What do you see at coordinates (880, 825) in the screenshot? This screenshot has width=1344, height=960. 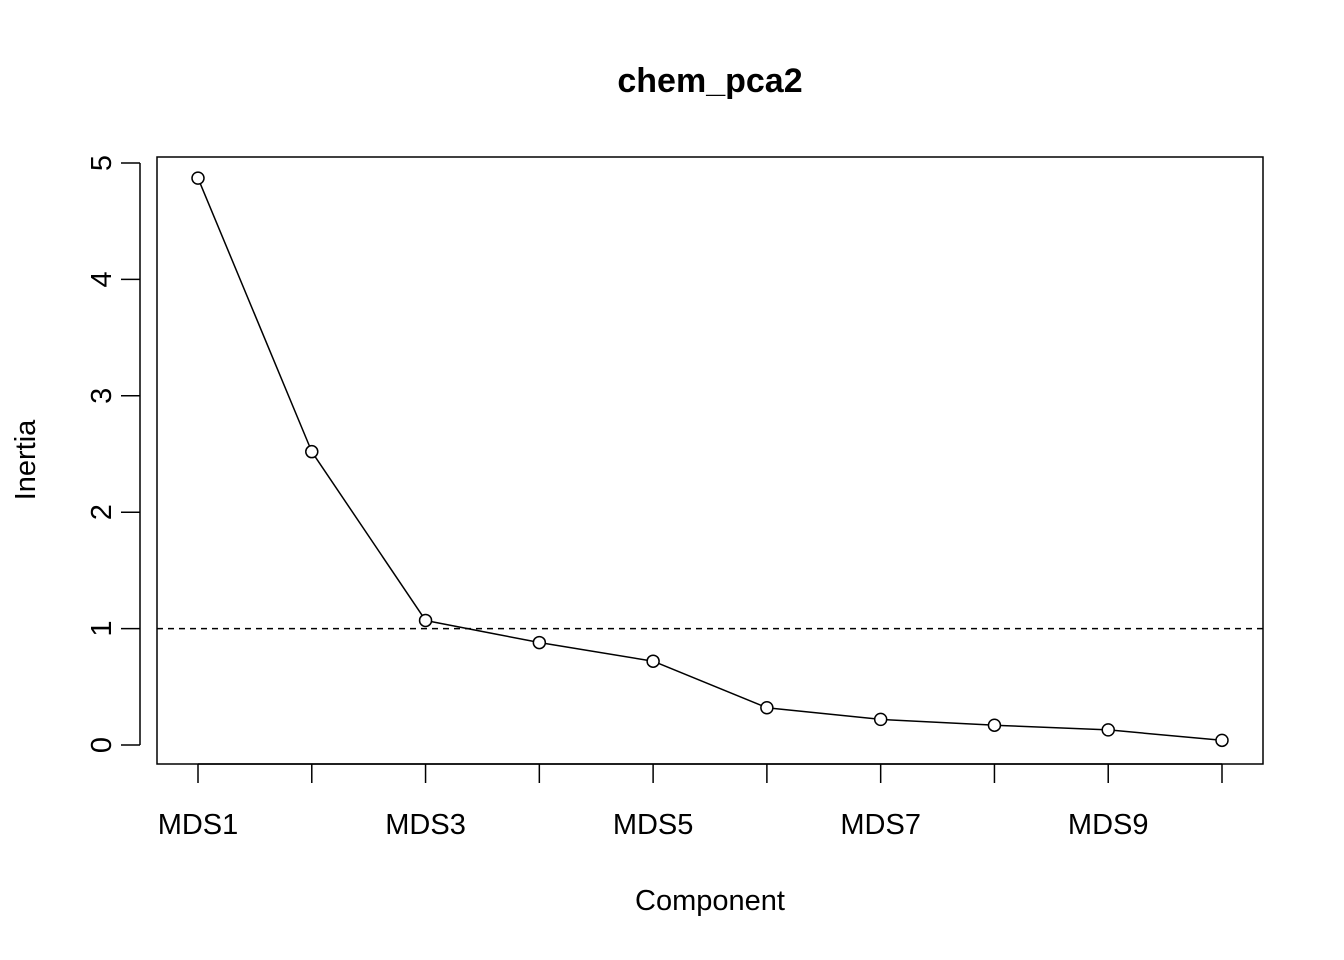 I see `x-tick-label: MDS7` at bounding box center [880, 825].